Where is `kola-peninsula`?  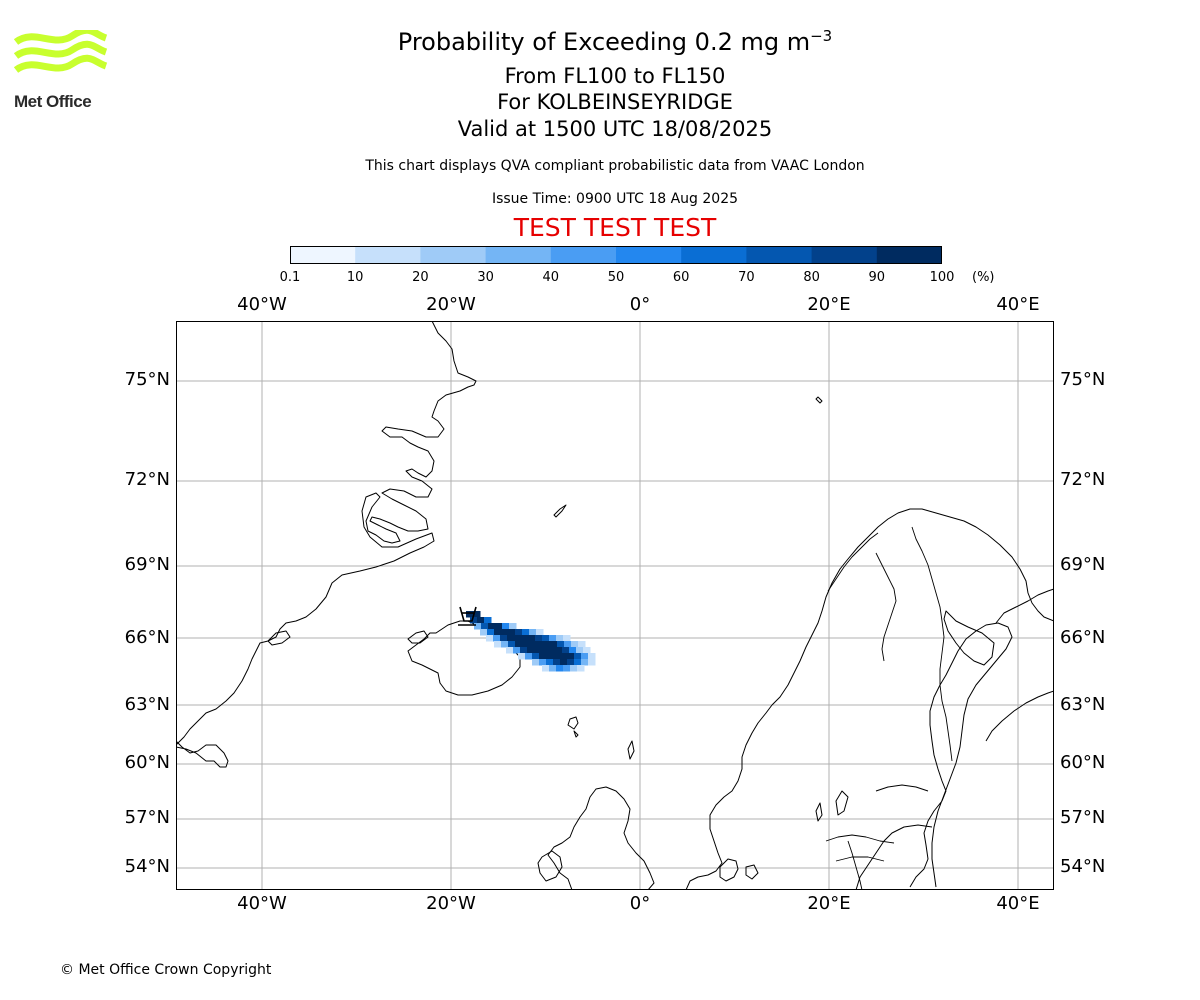
kola-peninsula is located at coordinates (969, 638).